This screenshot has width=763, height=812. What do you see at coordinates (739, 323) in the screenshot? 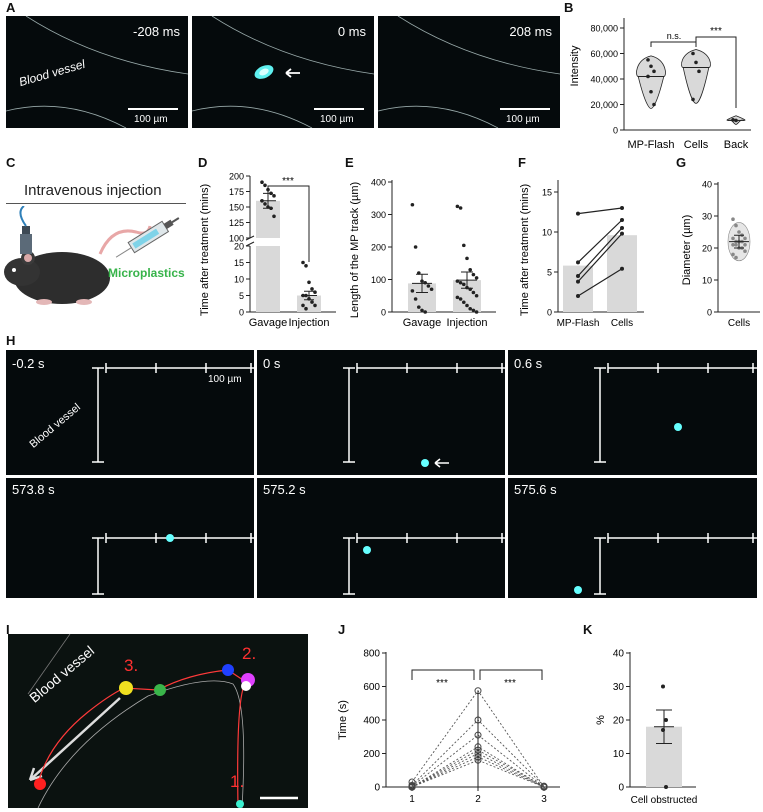
I see `x-tick-label: Cells` at bounding box center [739, 323].